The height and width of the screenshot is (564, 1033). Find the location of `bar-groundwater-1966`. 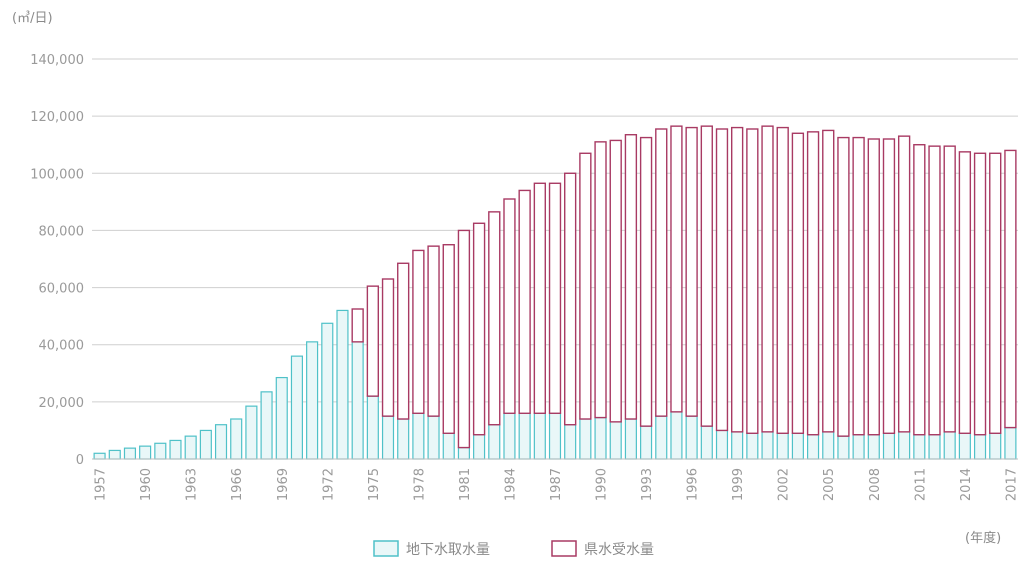

bar-groundwater-1966 is located at coordinates (236, 439).